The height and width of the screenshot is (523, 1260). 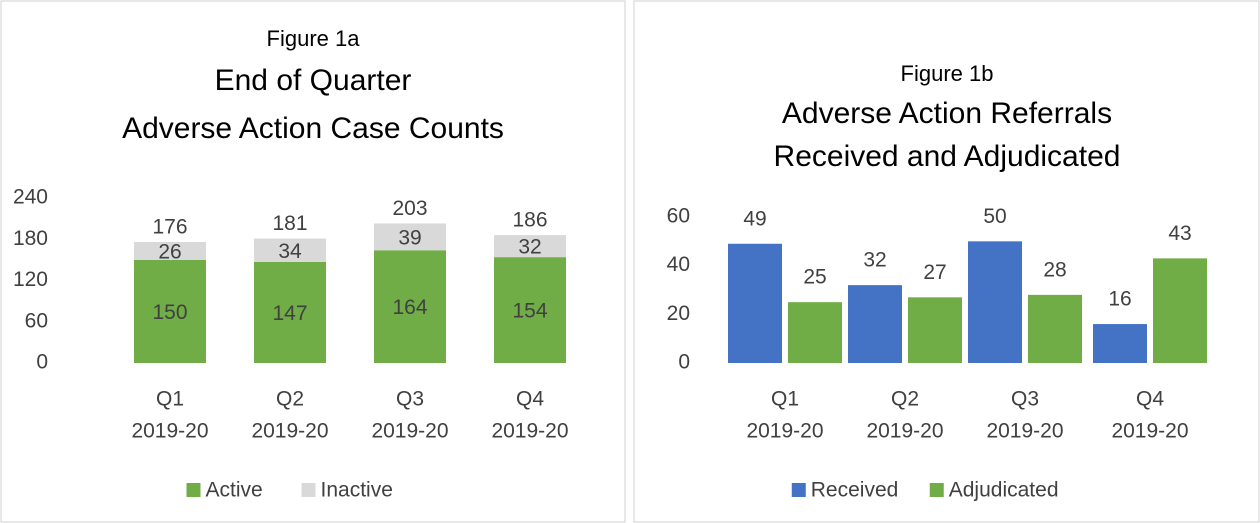 What do you see at coordinates (30, 238) in the screenshot?
I see `y-tick-label: 180` at bounding box center [30, 238].